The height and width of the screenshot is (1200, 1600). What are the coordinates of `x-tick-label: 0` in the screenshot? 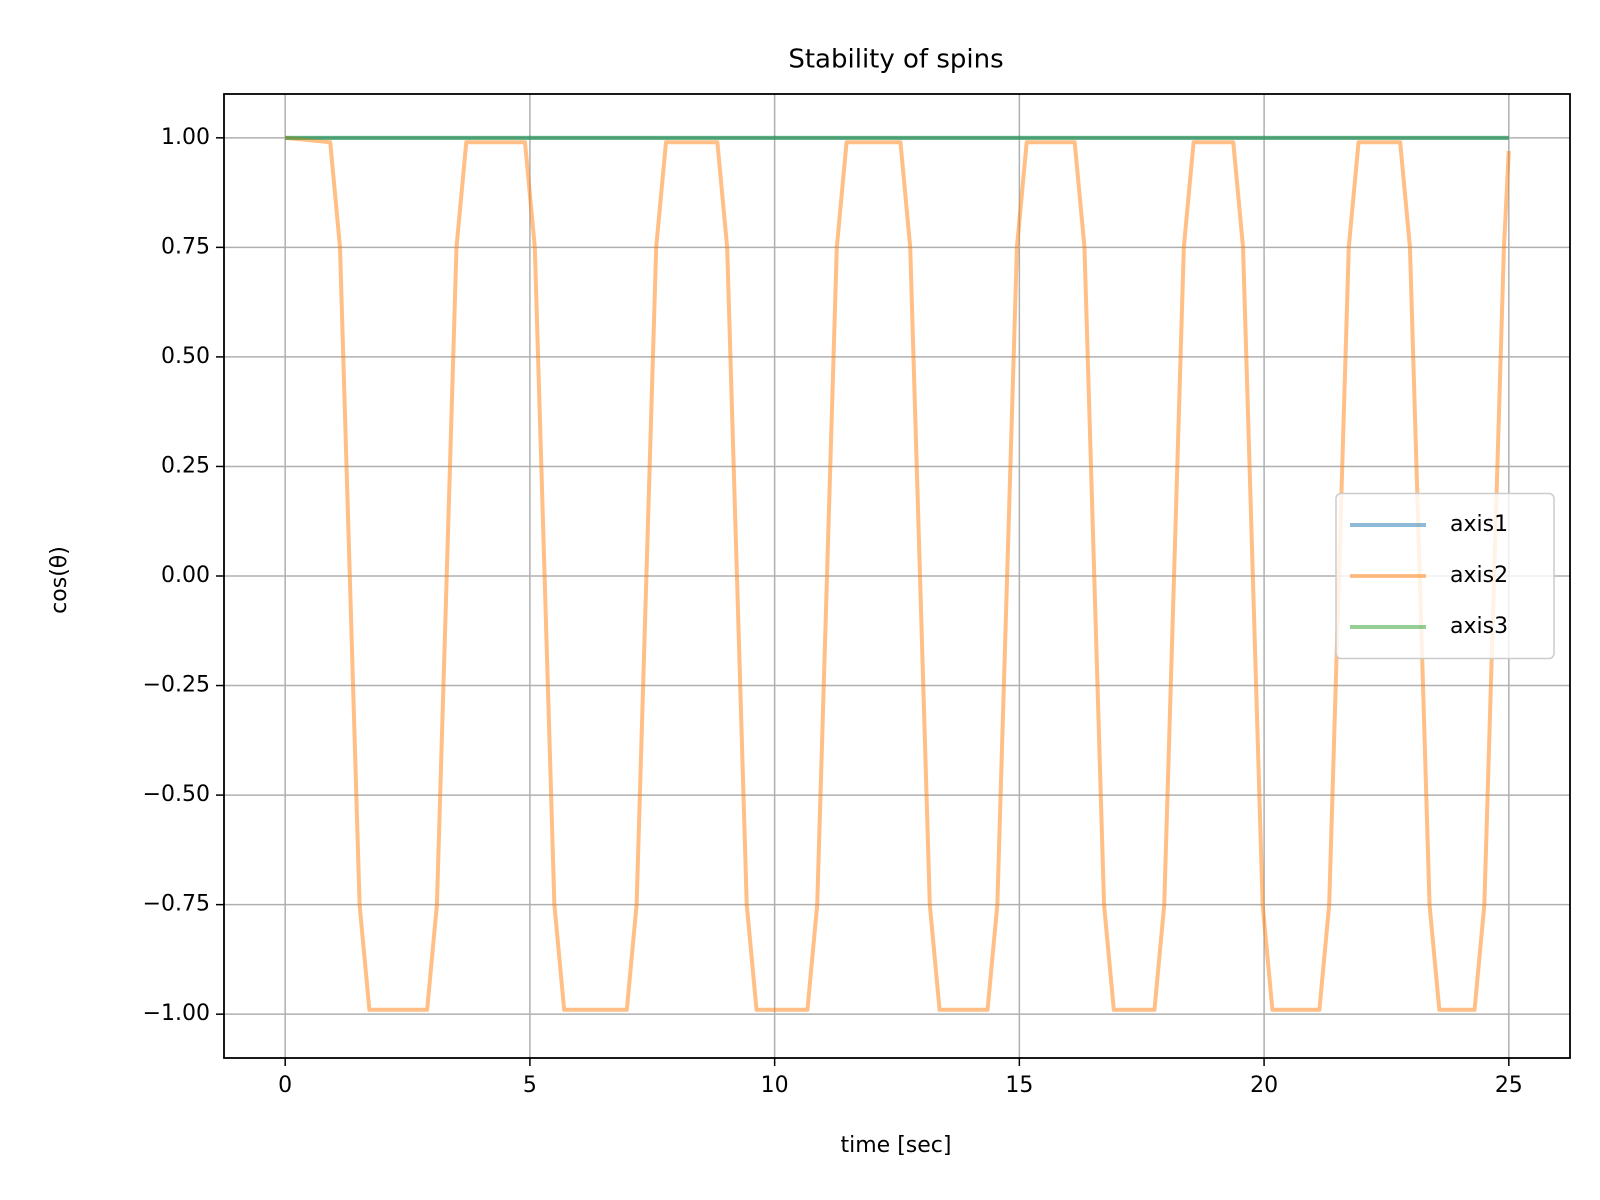 It's located at (285, 1085).